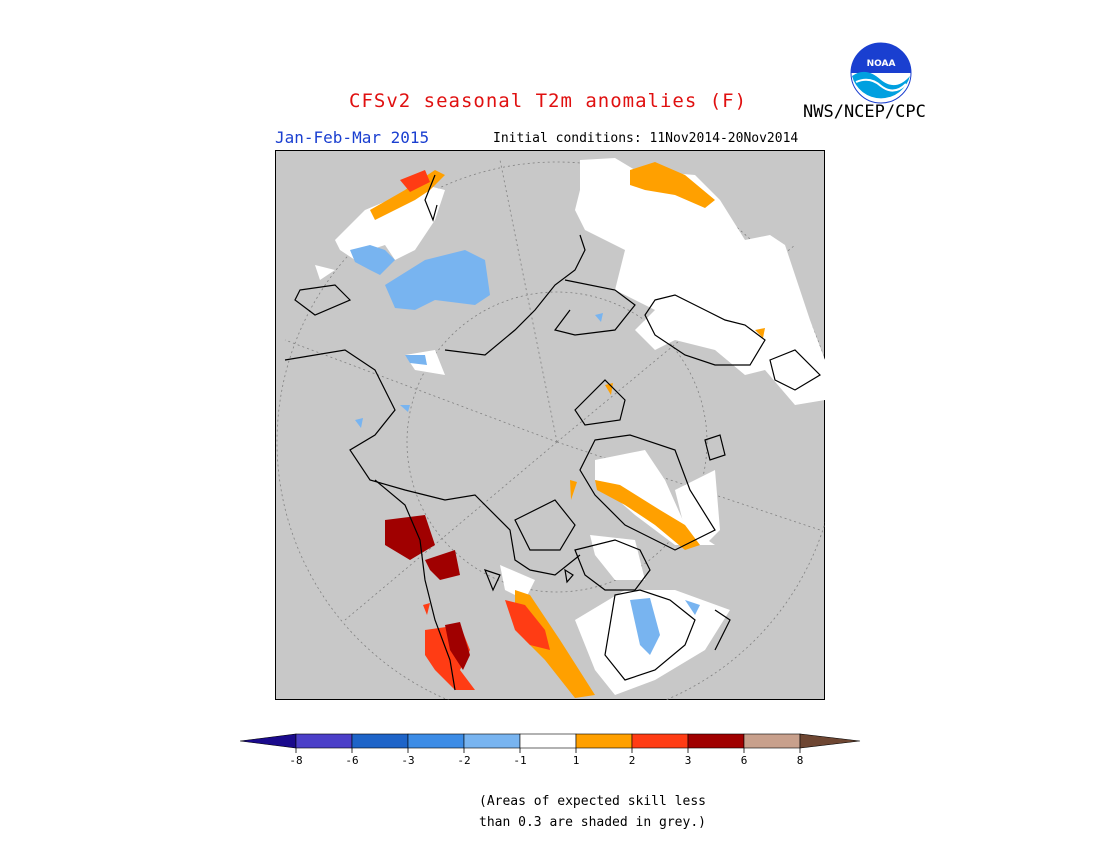 The height and width of the screenshot is (850, 1100). What do you see at coordinates (268, 741) in the screenshot?
I see `legend-arrow-left` at bounding box center [268, 741].